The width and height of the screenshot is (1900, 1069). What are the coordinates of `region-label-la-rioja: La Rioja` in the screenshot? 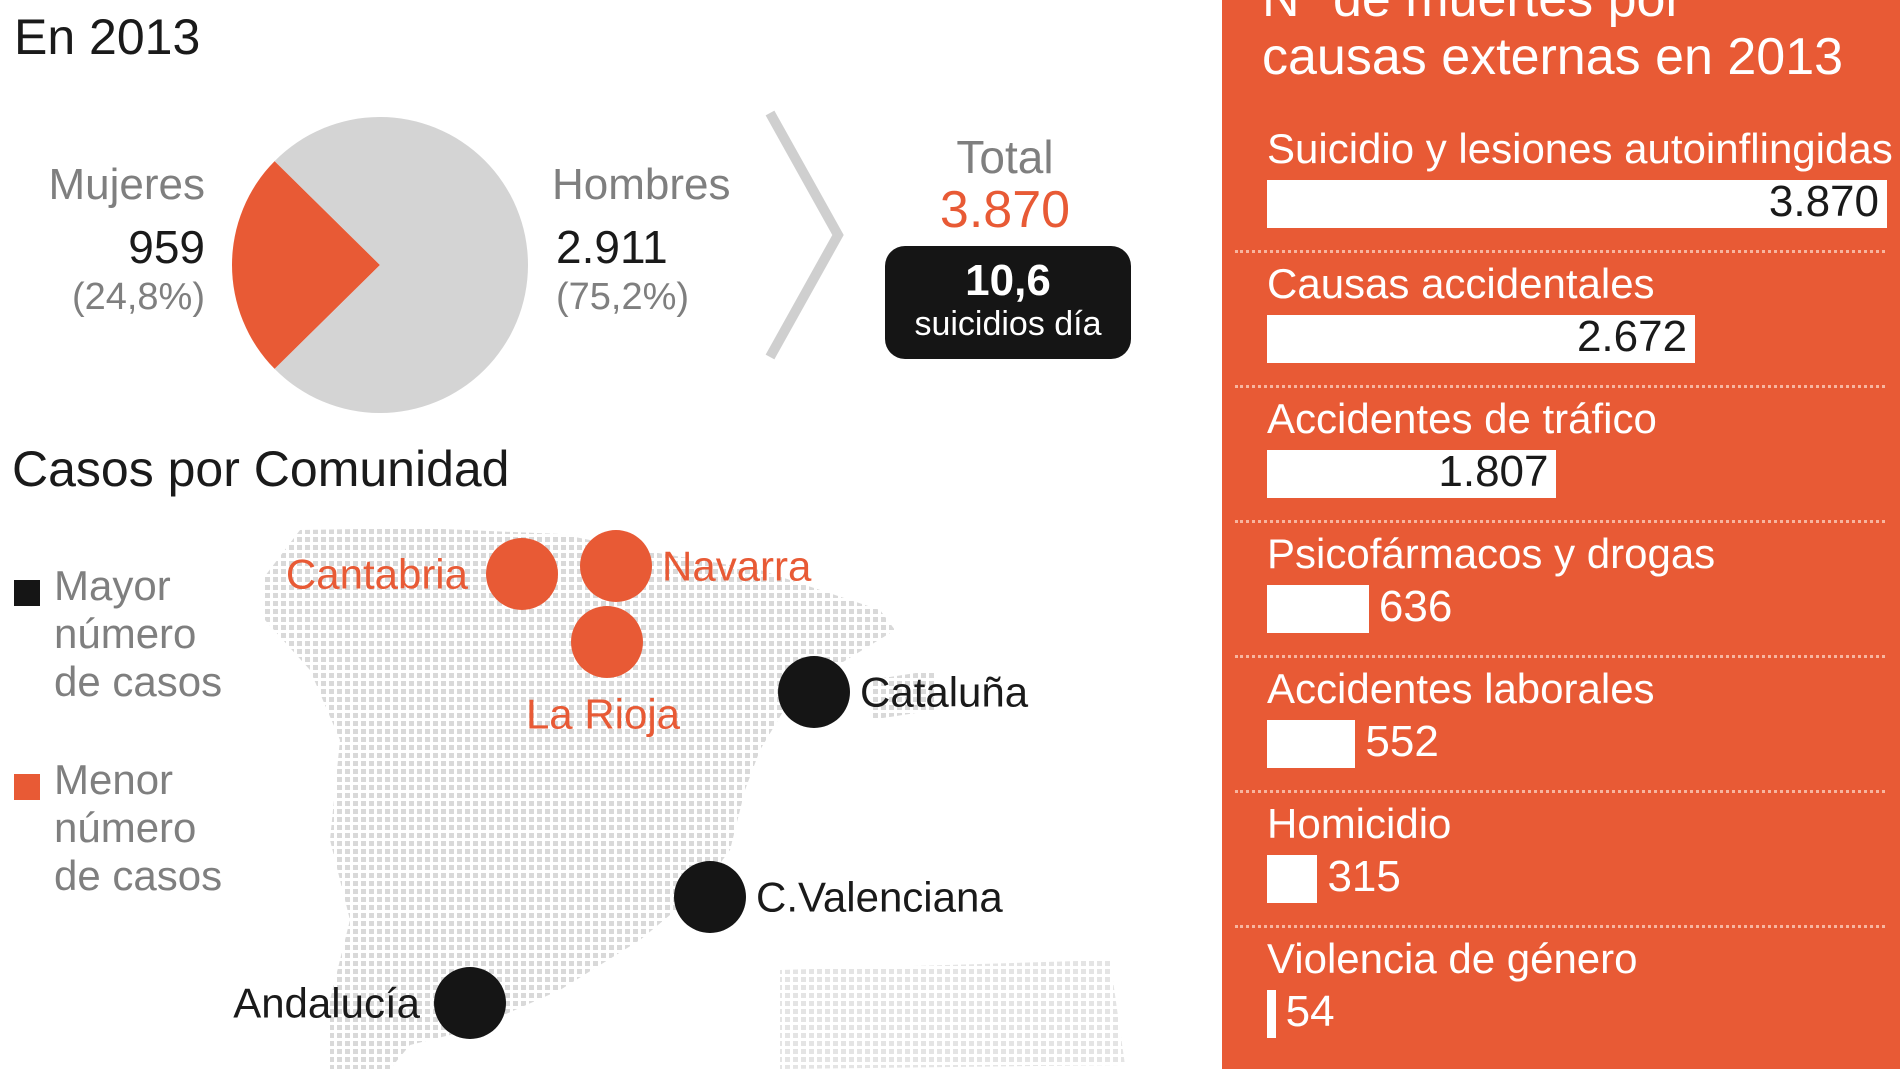 It's located at (603, 714).